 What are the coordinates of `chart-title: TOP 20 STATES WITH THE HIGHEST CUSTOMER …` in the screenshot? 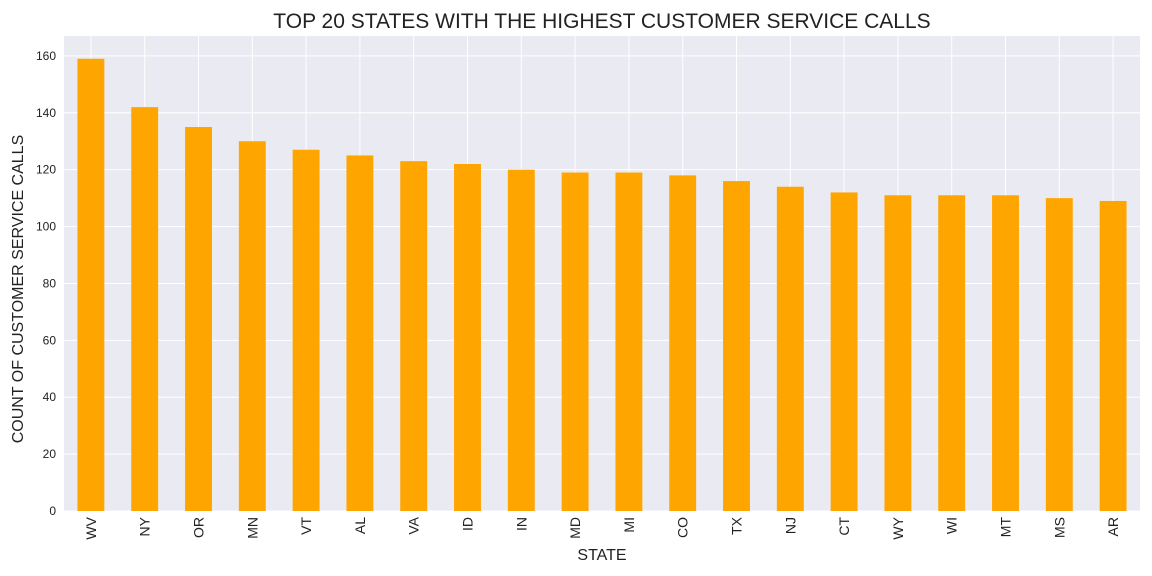 It's located at (601, 21).